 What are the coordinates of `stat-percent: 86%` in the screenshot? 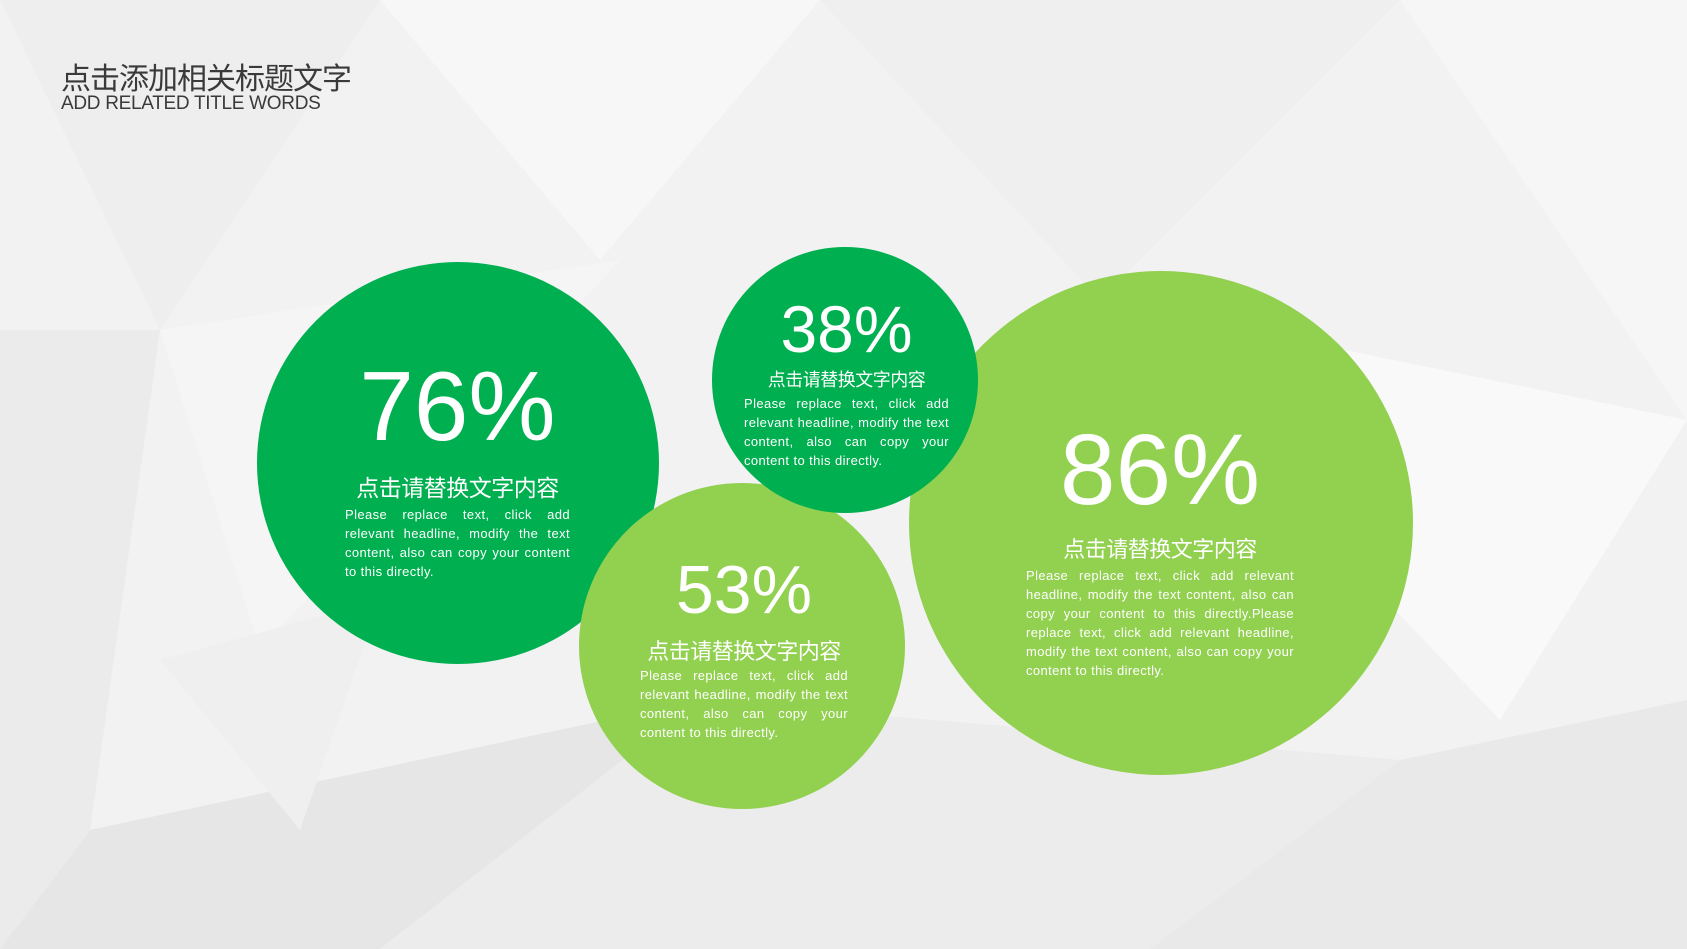 It's located at (1160, 470).